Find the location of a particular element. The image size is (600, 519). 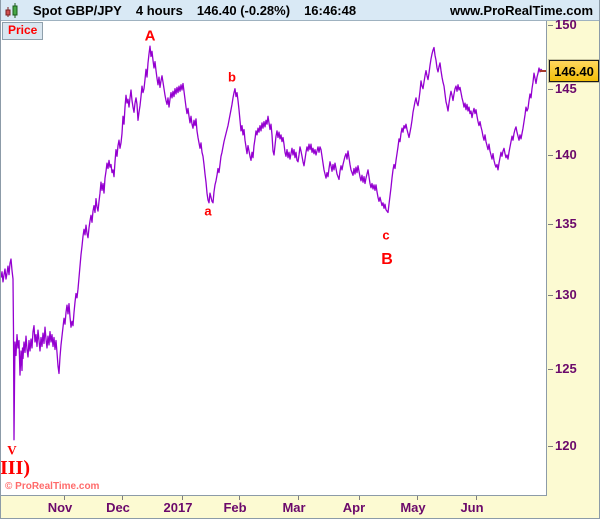

clock-time: 16:46:48 is located at coordinates (330, 10).